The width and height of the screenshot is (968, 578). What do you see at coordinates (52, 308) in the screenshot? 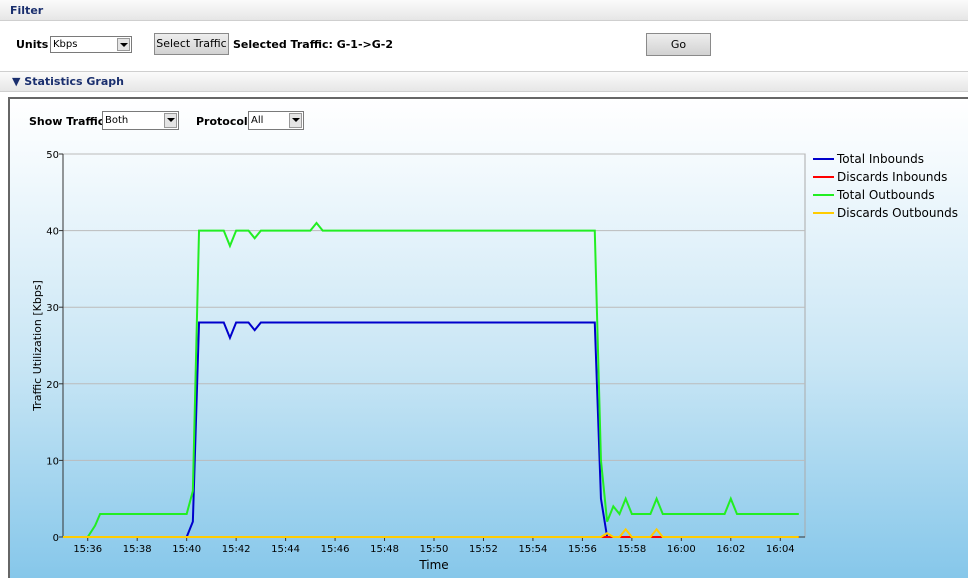
I see `y-tick-label: 30` at bounding box center [52, 308].